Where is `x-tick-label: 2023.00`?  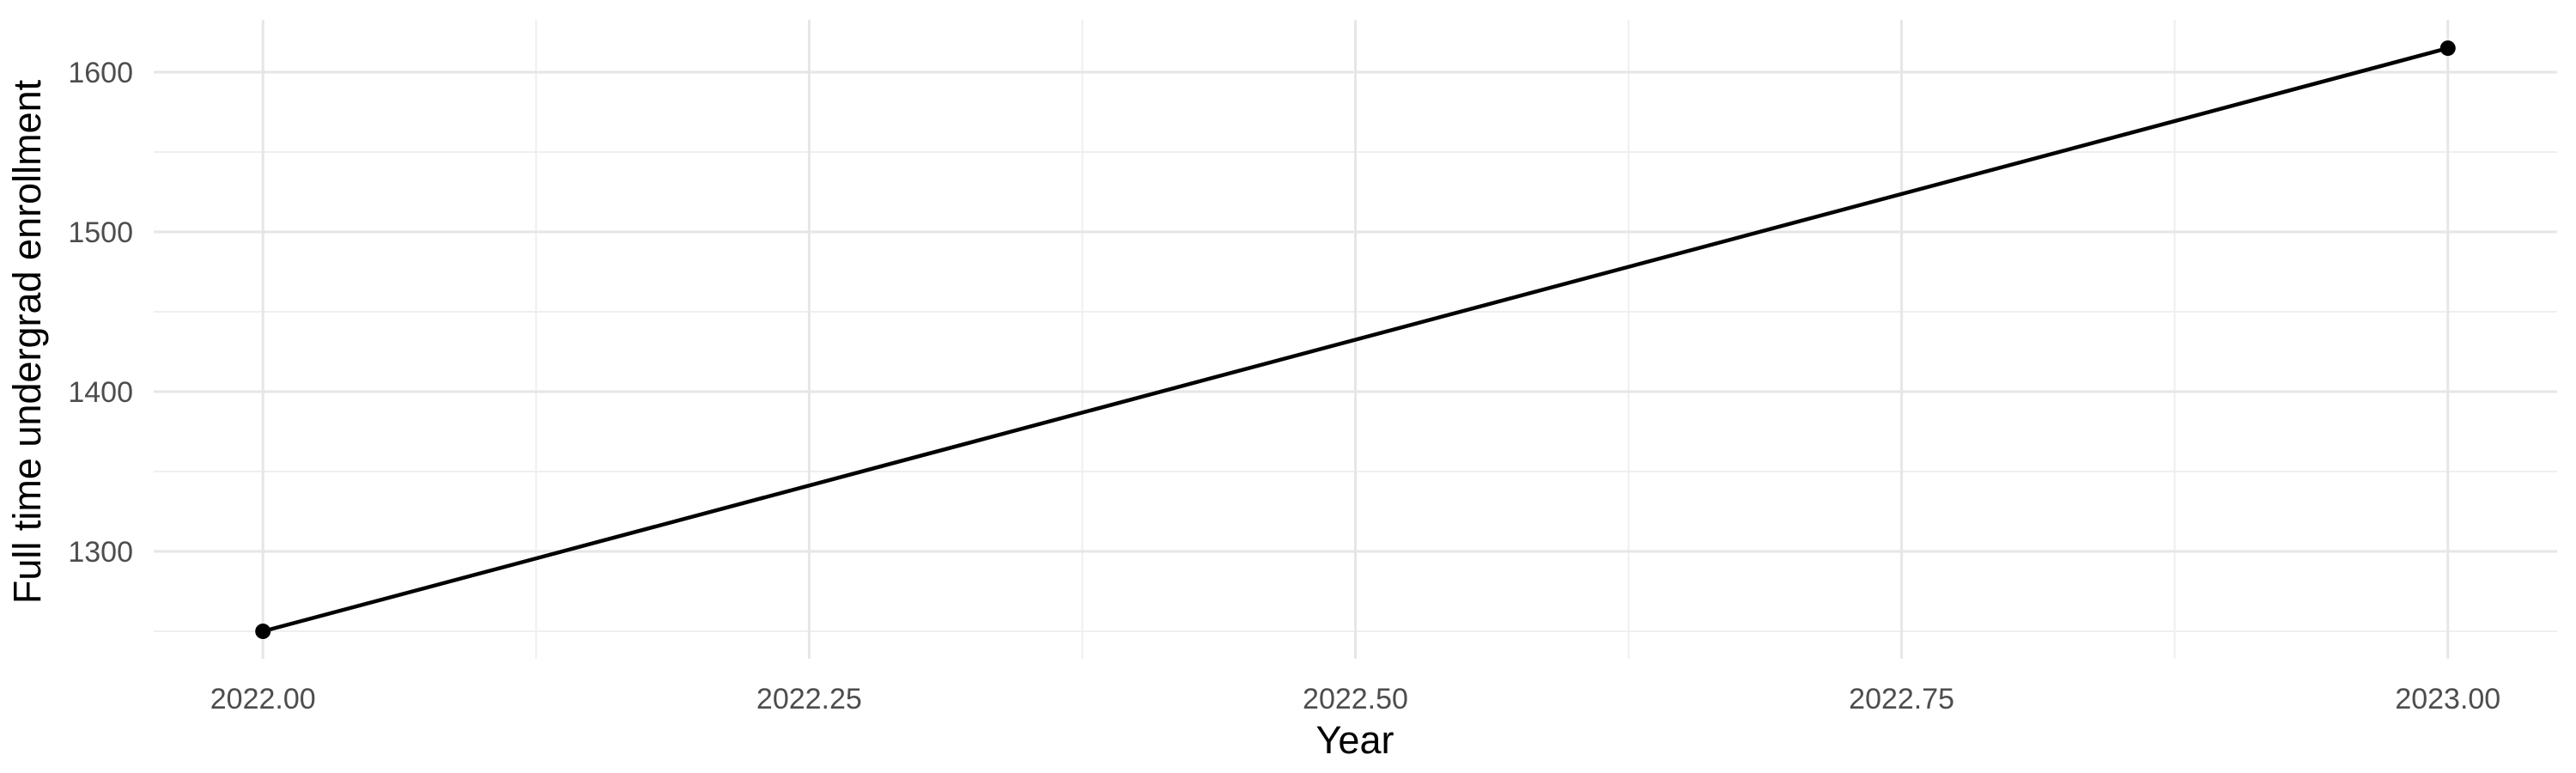 x-tick-label: 2023.00 is located at coordinates (2448, 699).